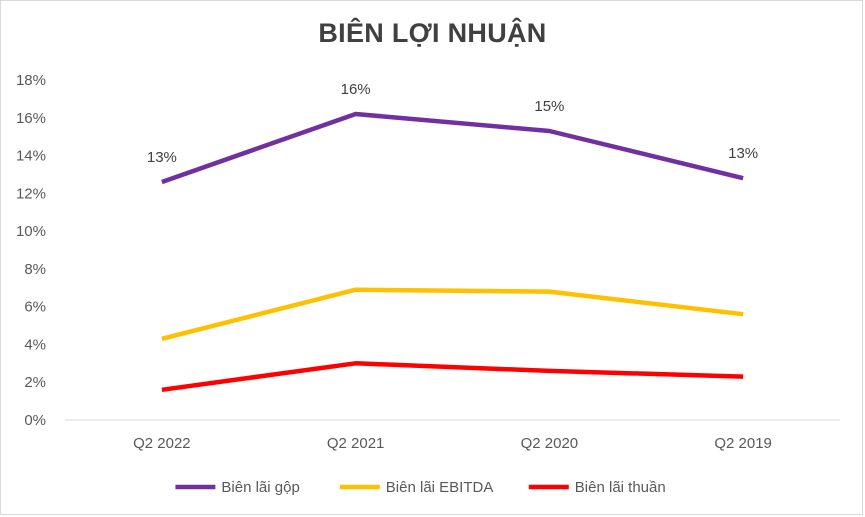 Image resolution: width=865 pixels, height=517 pixels. I want to click on data-label: 16%, so click(356, 89).